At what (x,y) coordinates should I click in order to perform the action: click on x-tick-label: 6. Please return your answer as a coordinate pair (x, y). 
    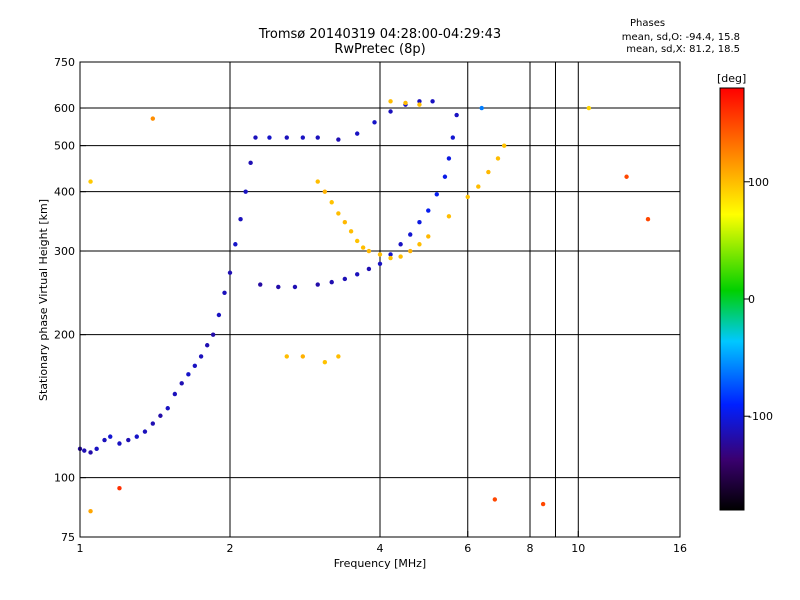
    Looking at the image, I should click on (467, 548).